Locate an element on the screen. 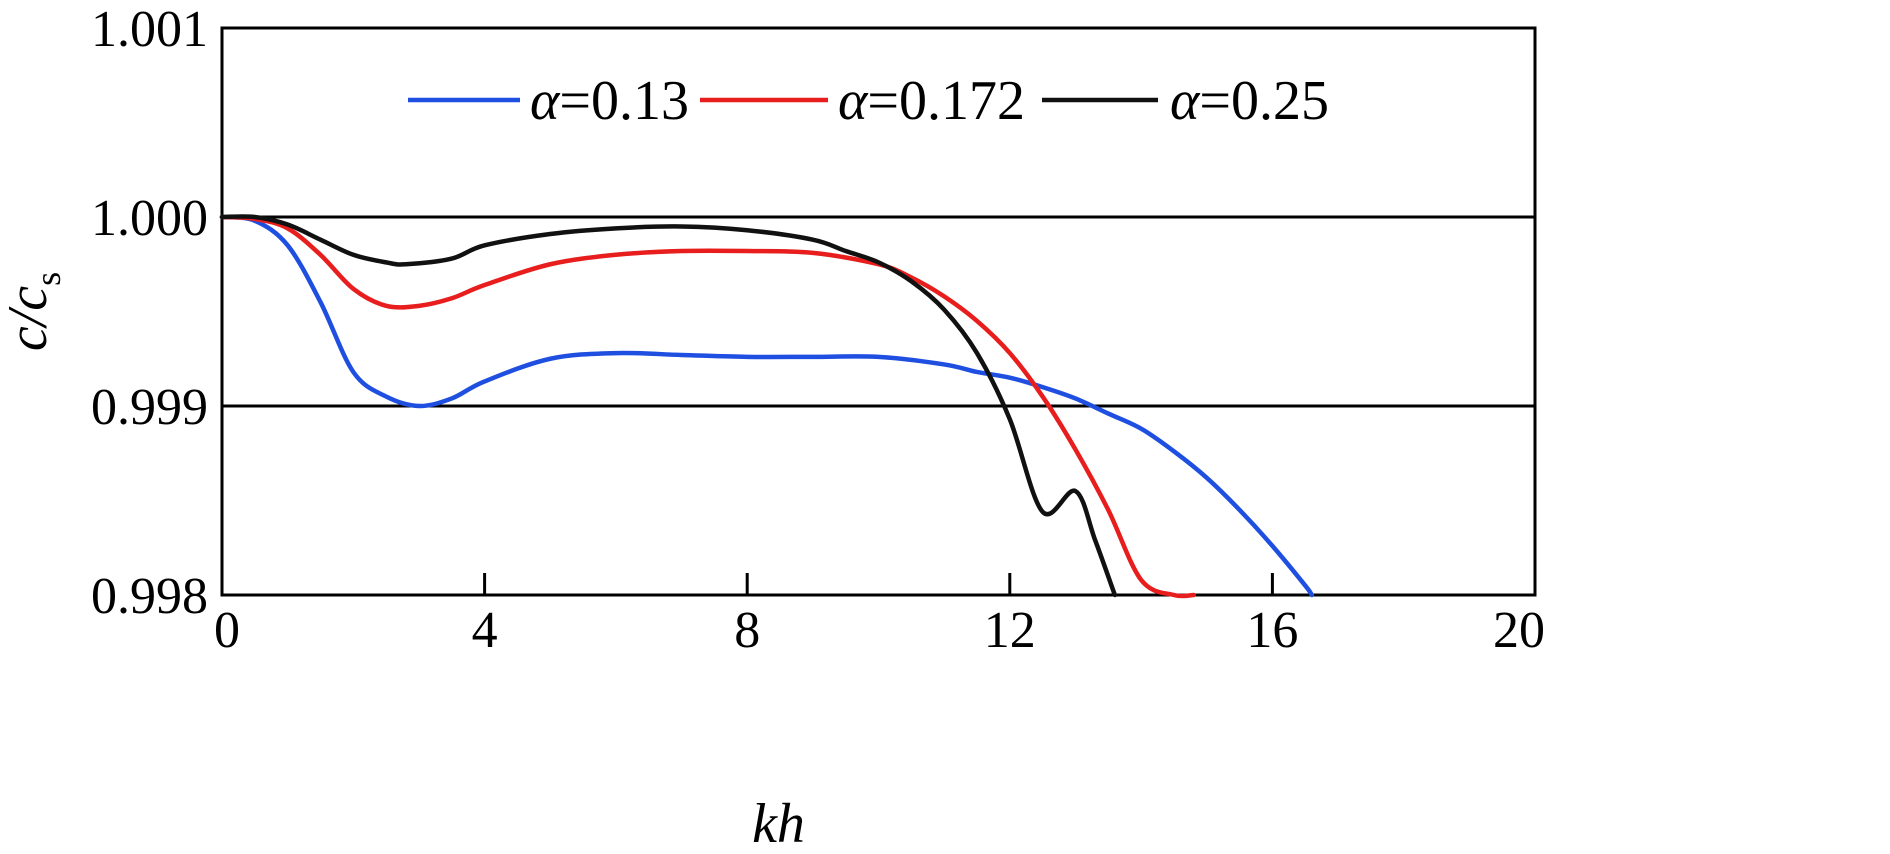 The height and width of the screenshot is (854, 1890). x-tick-label-4: 16 is located at coordinates (1272, 630).